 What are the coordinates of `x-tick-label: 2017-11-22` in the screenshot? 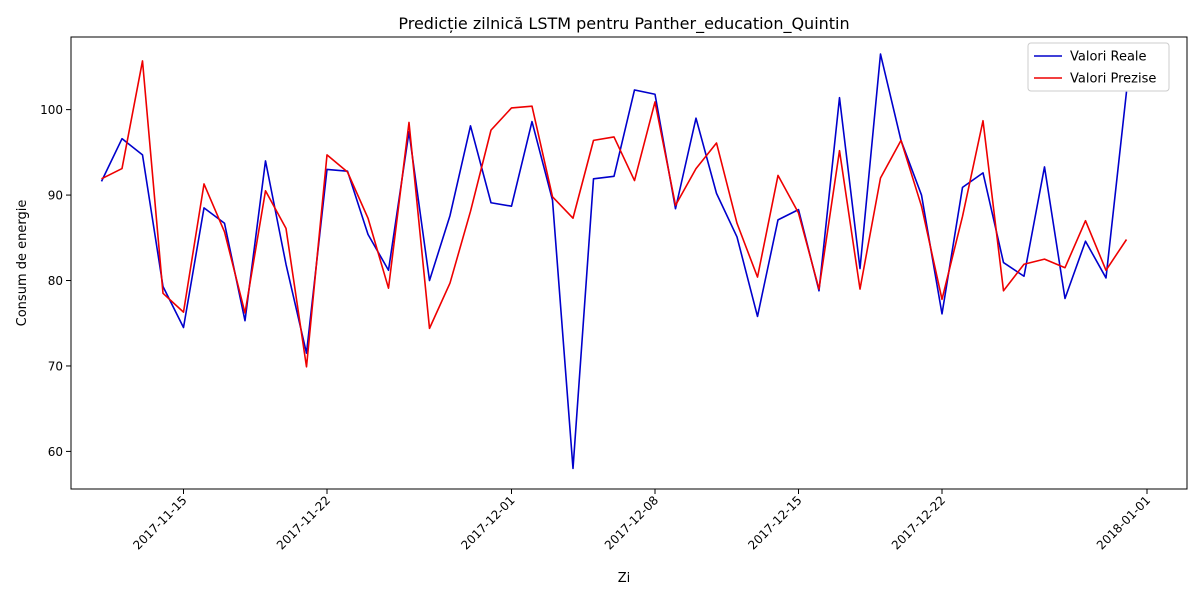 It's located at (303, 522).